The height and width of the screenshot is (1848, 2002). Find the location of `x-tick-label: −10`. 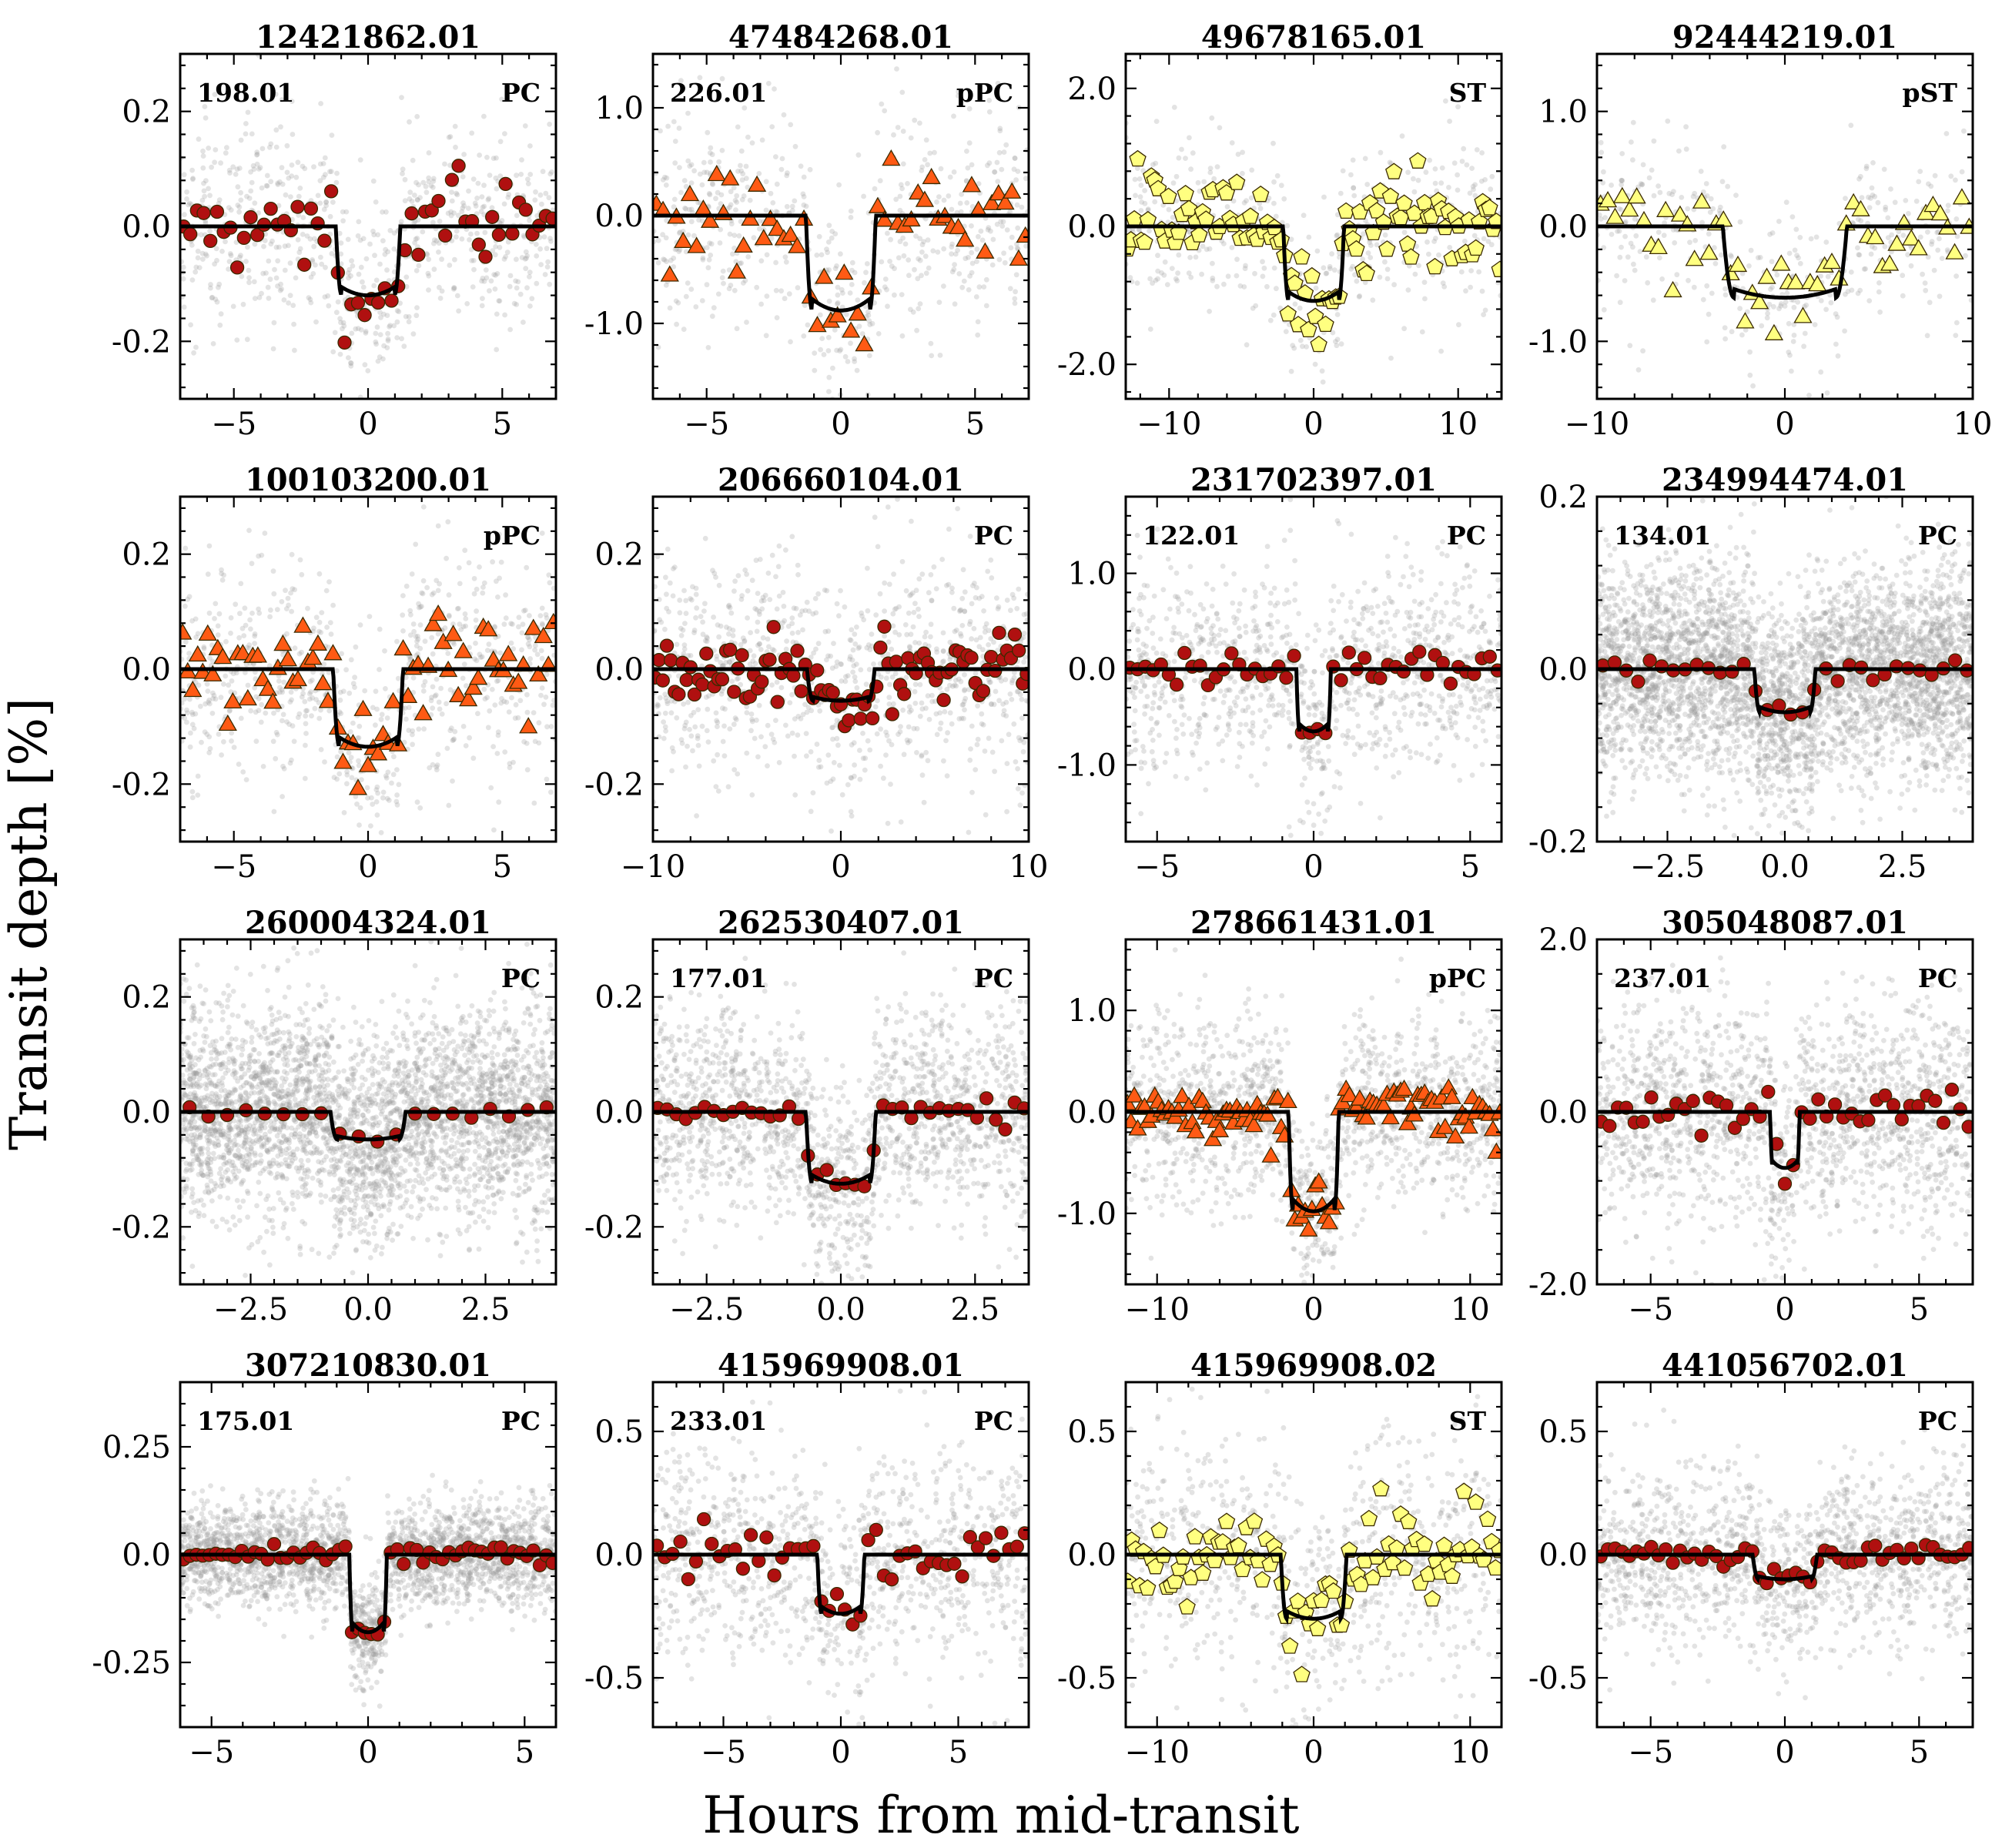

x-tick-label: −10 is located at coordinates (653, 867).